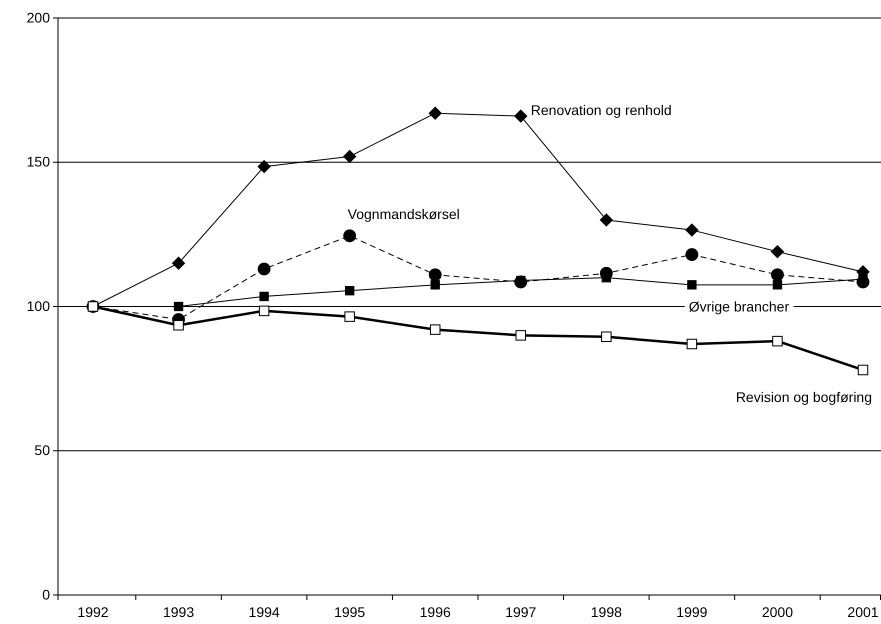 The image size is (881, 624). Describe the element at coordinates (38, 17) in the screenshot. I see `y-tick-label: 200` at that location.